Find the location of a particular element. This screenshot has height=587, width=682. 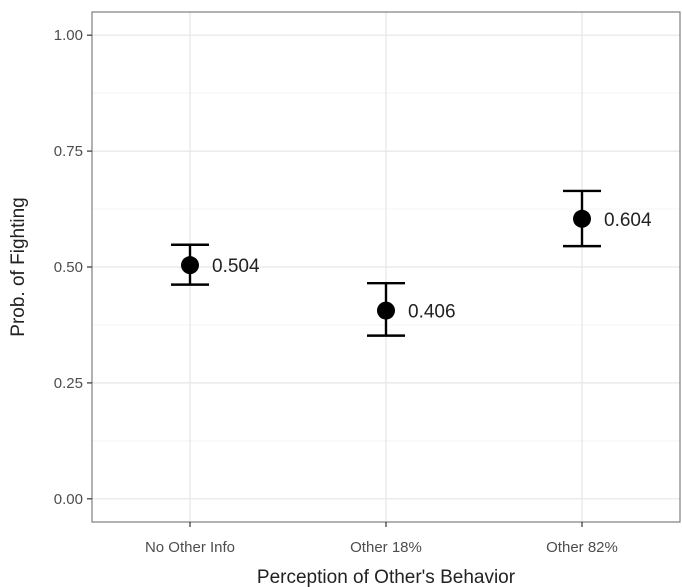

data-label: 0.406 is located at coordinates (432, 312).